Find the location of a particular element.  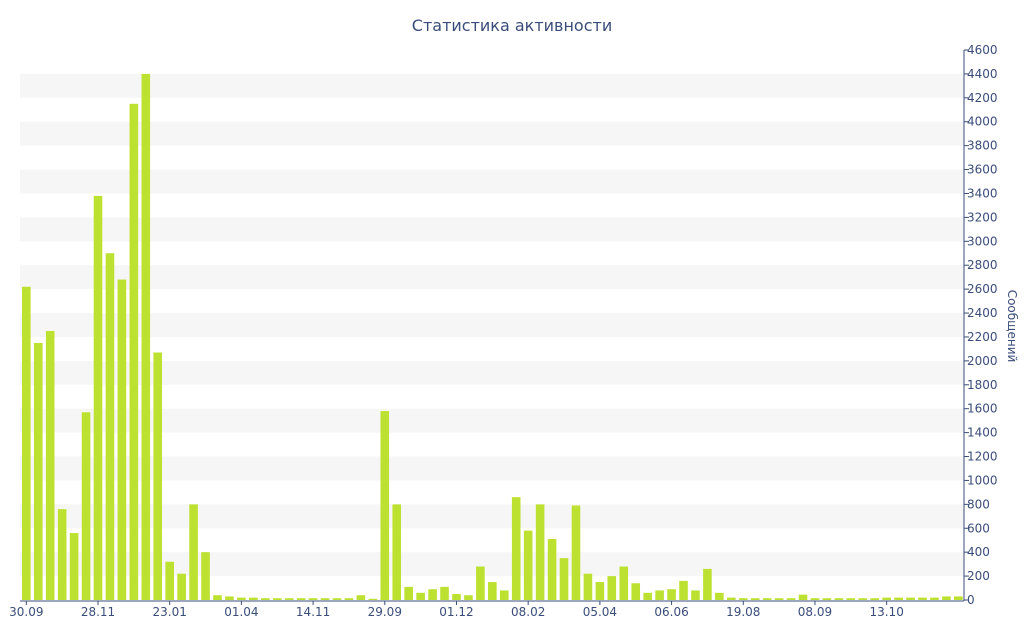

y-tick-label: 3000 is located at coordinates (982, 241).